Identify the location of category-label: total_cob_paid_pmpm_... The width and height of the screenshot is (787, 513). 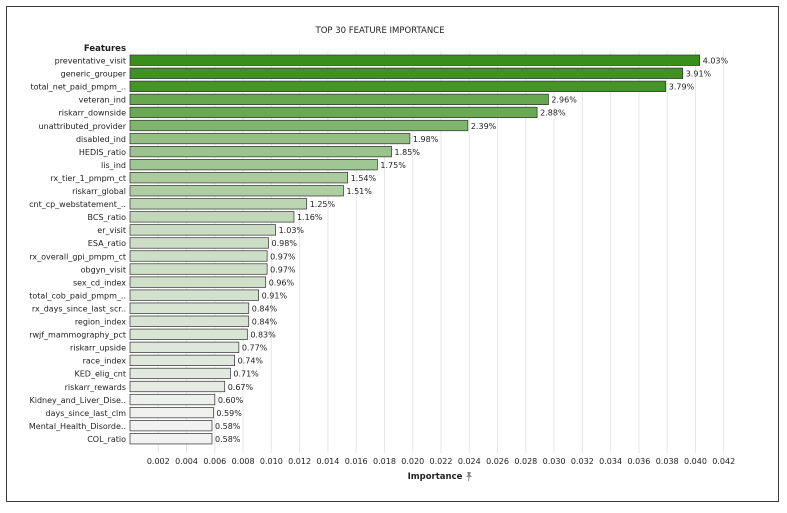
(77, 295).